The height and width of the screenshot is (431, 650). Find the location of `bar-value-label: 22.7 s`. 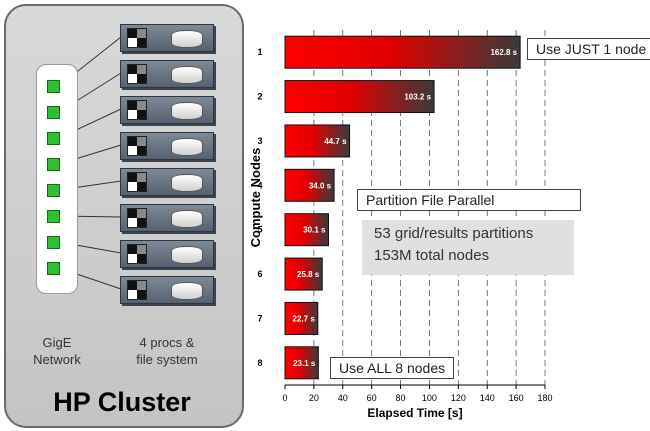

bar-value-label: 22.7 s is located at coordinates (304, 318).